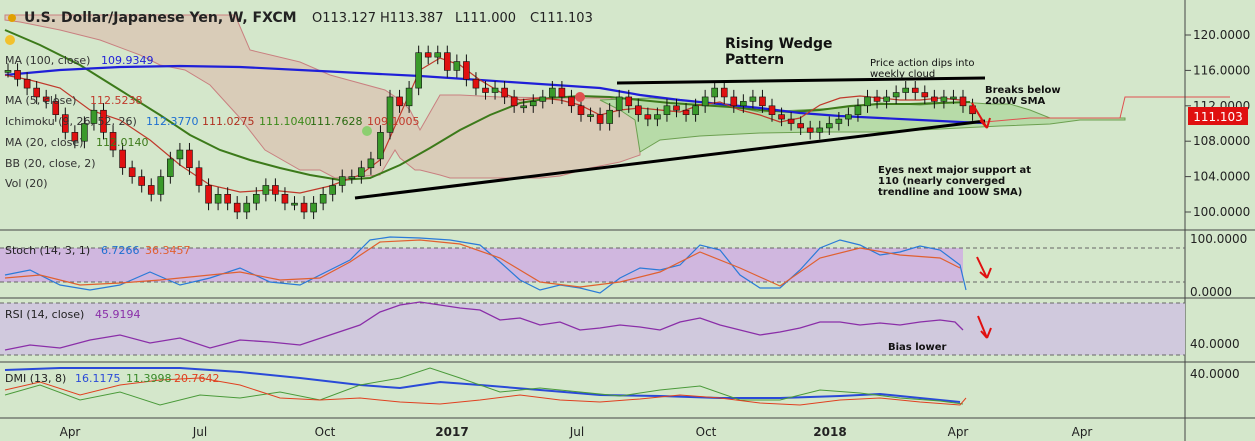 This screenshot has width=1255, height=441. I want to click on eyes-note-3: trendline and 100W SMA), so click(950, 192).